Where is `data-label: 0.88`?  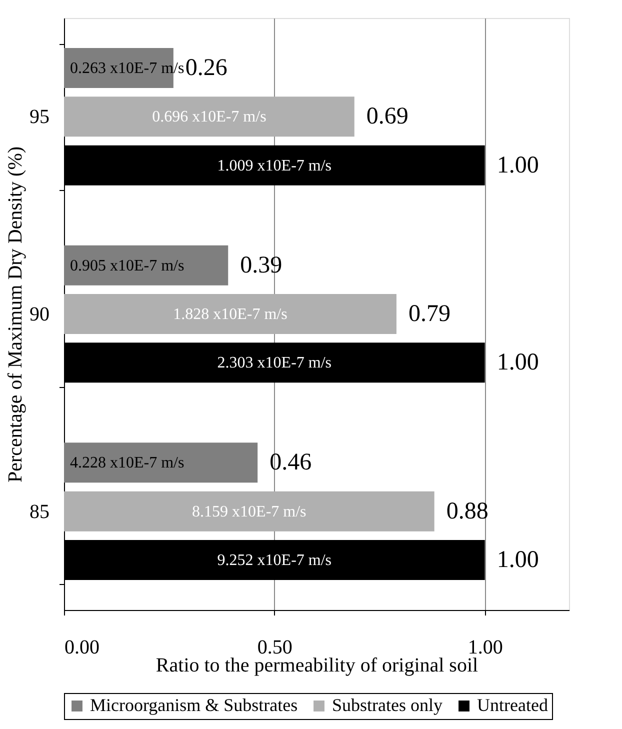 data-label: 0.88 is located at coordinates (467, 511).